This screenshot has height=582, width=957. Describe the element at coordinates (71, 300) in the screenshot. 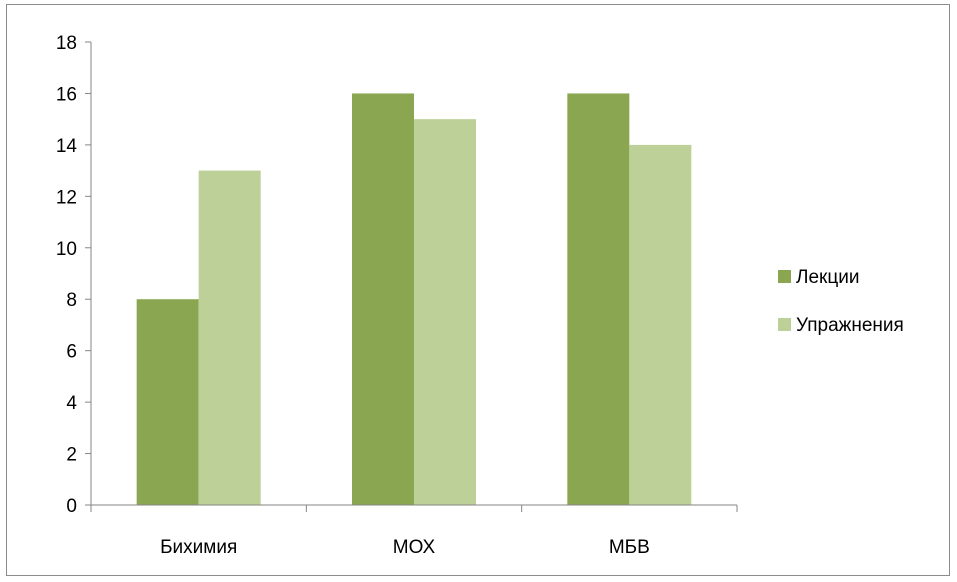

I see `y-tick-label: 8` at that location.